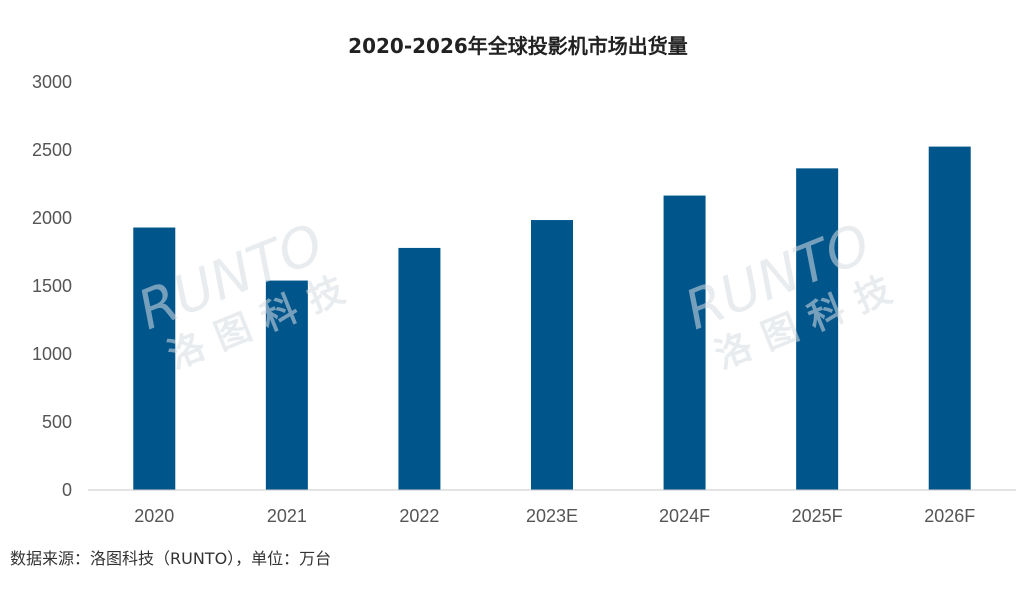 This screenshot has width=1036, height=601. I want to click on y-tick-label: 1000, so click(52, 354).